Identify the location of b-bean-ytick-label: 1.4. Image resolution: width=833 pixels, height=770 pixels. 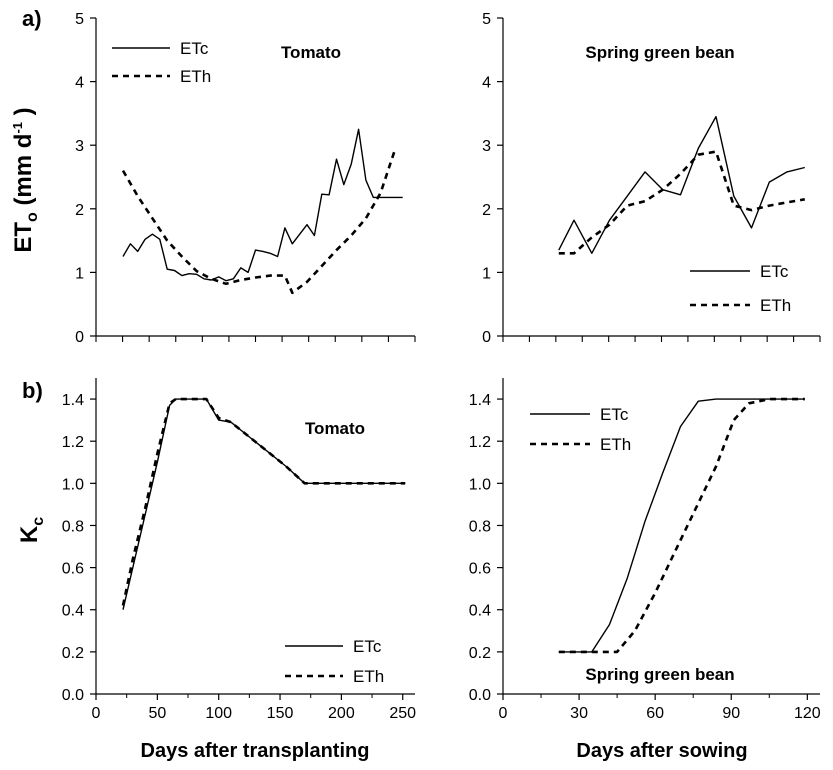
(480, 400).